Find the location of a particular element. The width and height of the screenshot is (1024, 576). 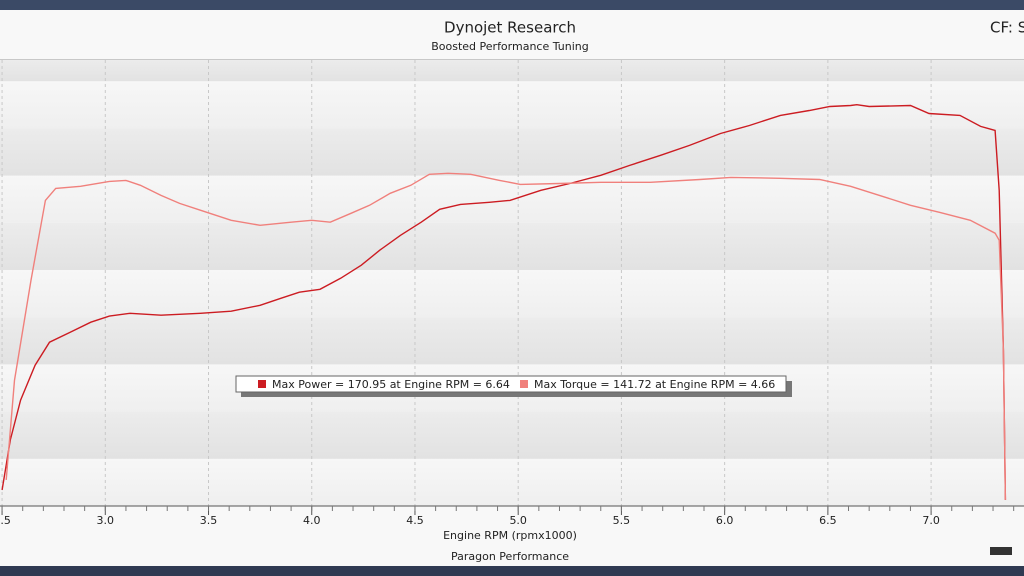

x-tick-label: 5.0 is located at coordinates (518, 520).